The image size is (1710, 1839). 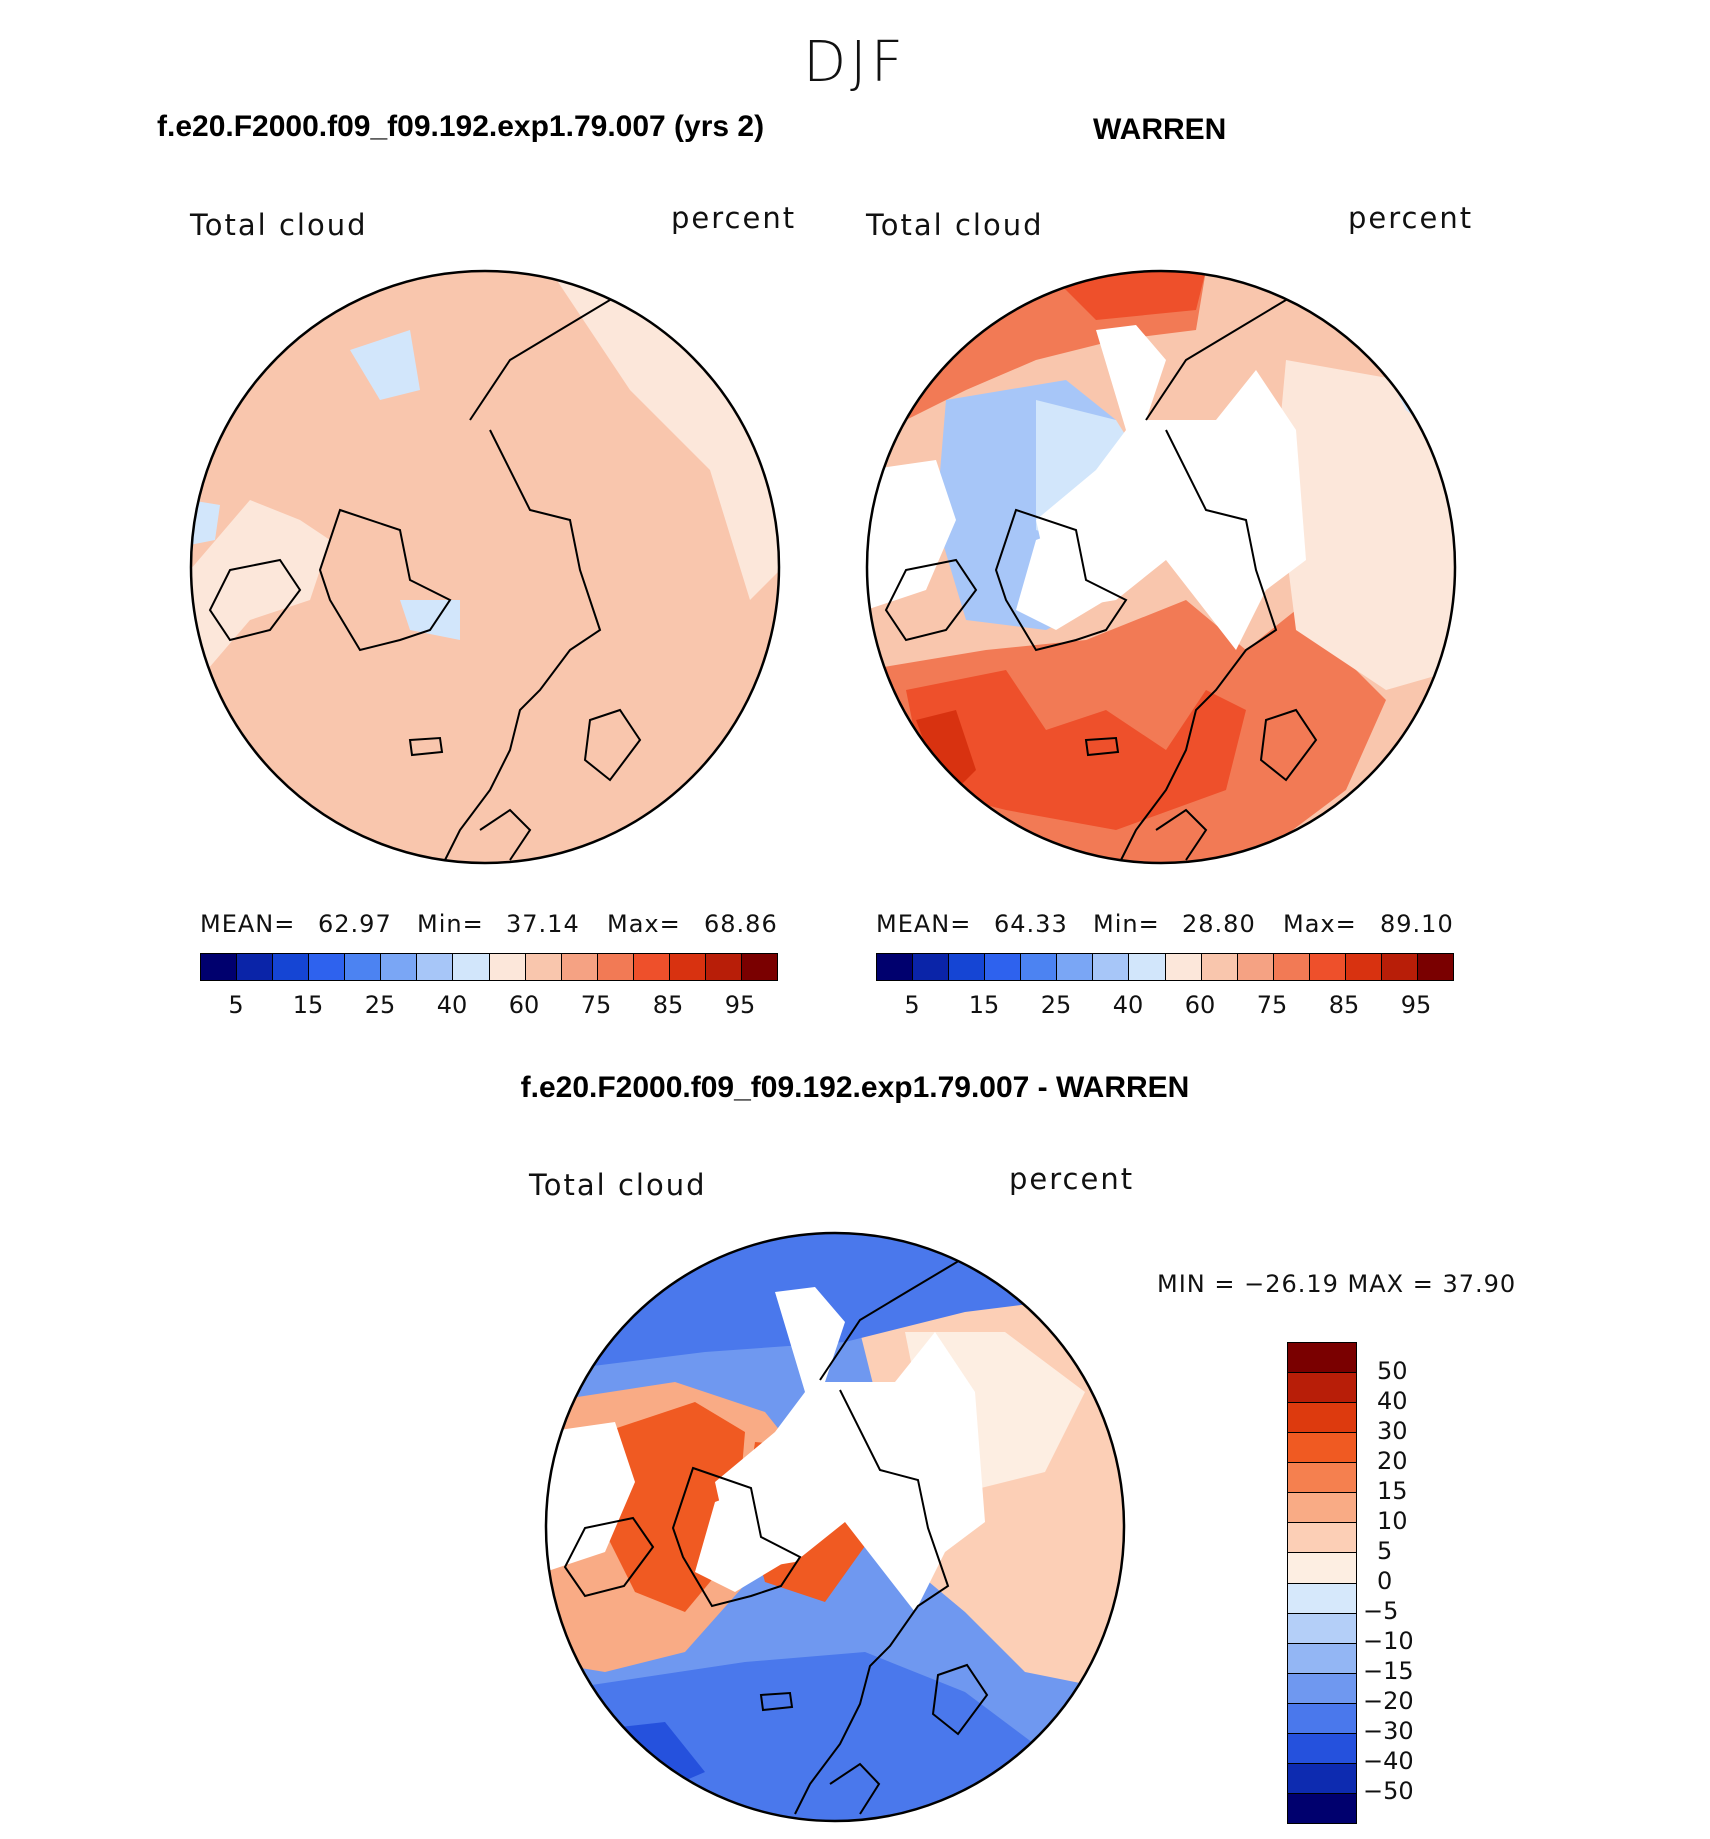 I want to click on panel2-units-label: percent, so click(x=1411, y=218).